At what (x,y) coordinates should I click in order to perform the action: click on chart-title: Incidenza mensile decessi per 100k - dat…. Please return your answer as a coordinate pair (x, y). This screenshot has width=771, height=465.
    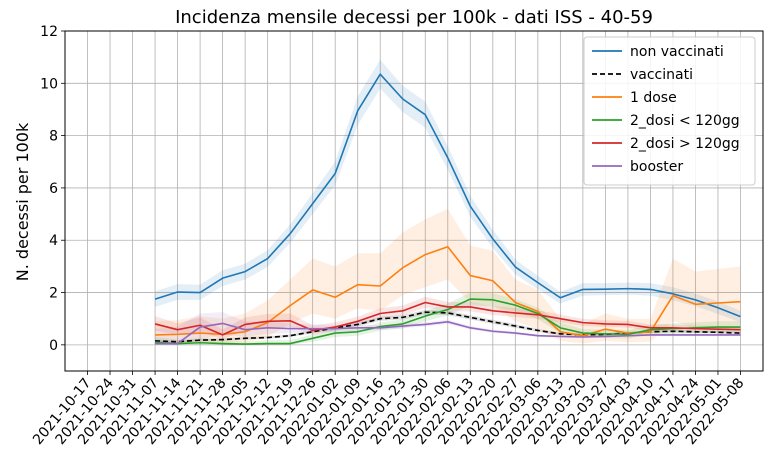
    Looking at the image, I should click on (414, 17).